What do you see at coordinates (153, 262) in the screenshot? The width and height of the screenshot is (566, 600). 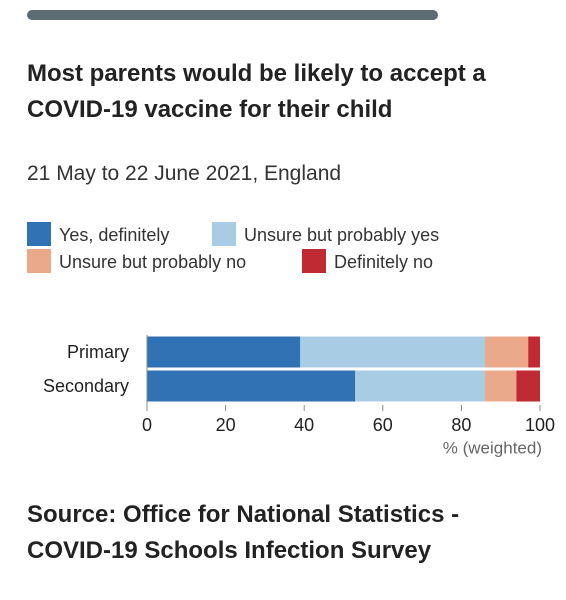 I see `legend-label: Unsure but probably no` at bounding box center [153, 262].